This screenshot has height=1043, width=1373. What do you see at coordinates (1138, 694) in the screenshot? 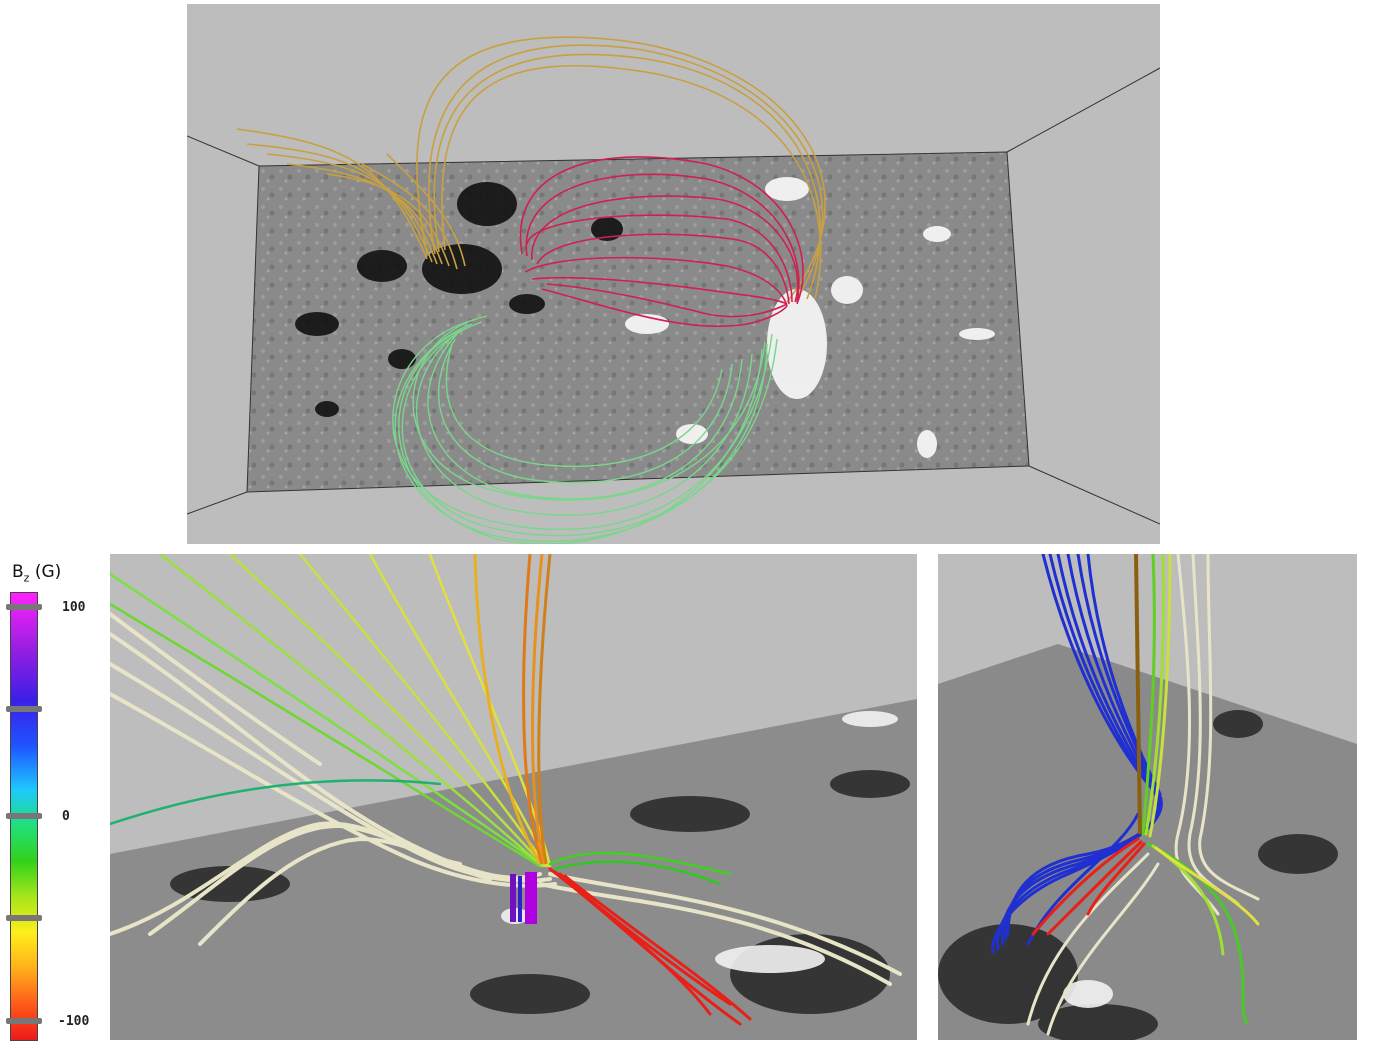
I see `central-field-line` at bounding box center [1138, 694].